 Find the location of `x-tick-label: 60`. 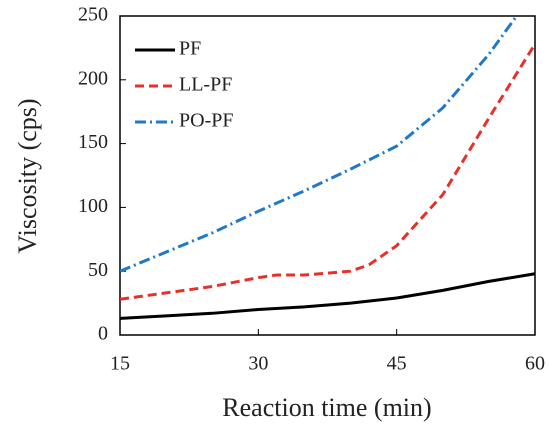

x-tick-label: 60 is located at coordinates (535, 364).